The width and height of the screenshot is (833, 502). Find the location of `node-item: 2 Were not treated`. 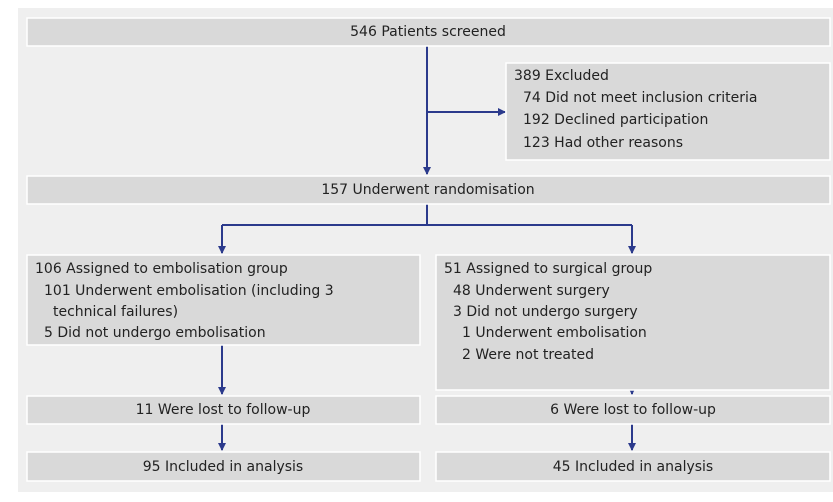

node-item: 2 Were not treated is located at coordinates (528, 355).